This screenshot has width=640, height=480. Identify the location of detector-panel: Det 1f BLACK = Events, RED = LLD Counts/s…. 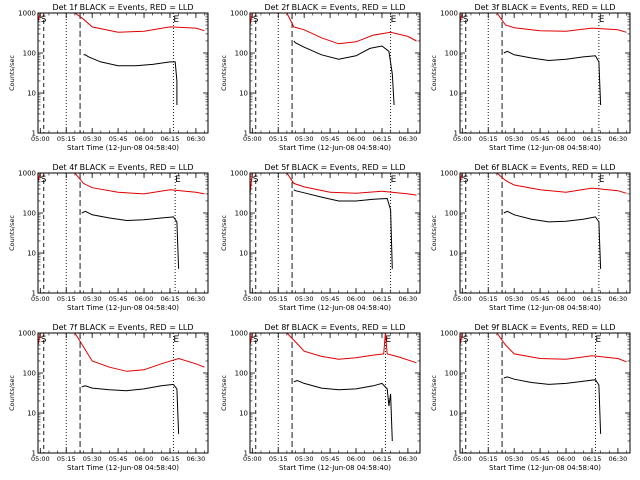
(108, 77).